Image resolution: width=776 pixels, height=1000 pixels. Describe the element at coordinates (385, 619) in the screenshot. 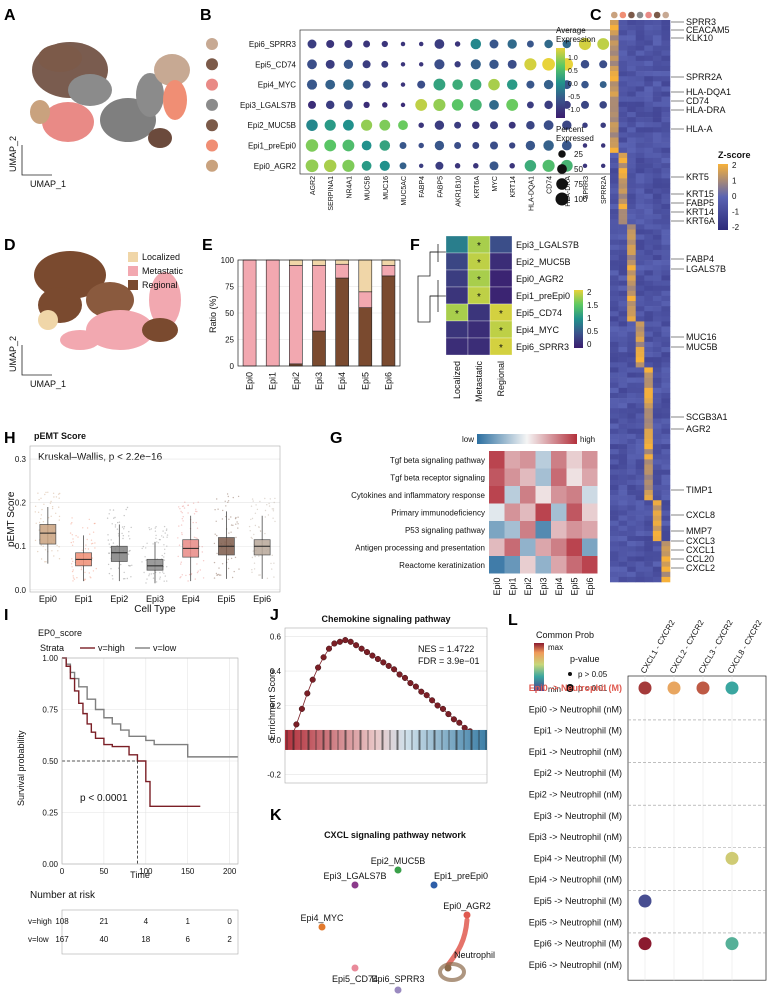

I see `j-title: Chemokine signaling pathway` at that location.